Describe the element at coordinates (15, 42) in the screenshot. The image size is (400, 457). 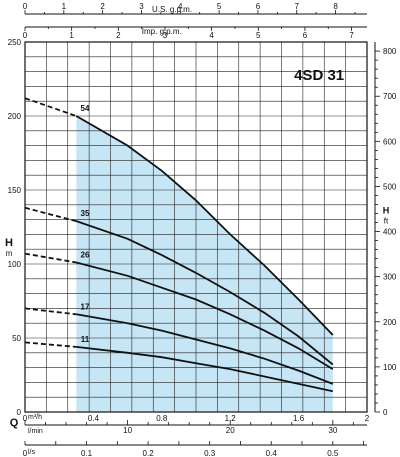
I see `tick-label-left: 250` at that location.